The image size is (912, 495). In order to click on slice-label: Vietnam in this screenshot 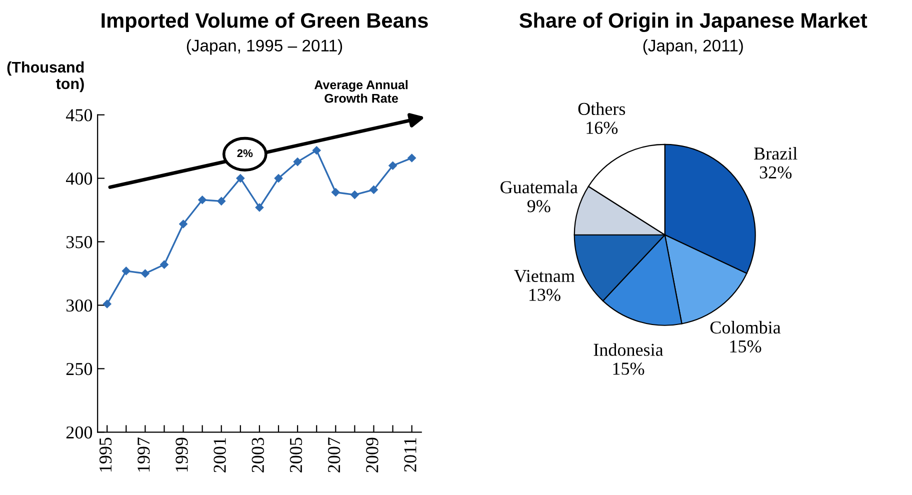, I will do `click(544, 276)`.